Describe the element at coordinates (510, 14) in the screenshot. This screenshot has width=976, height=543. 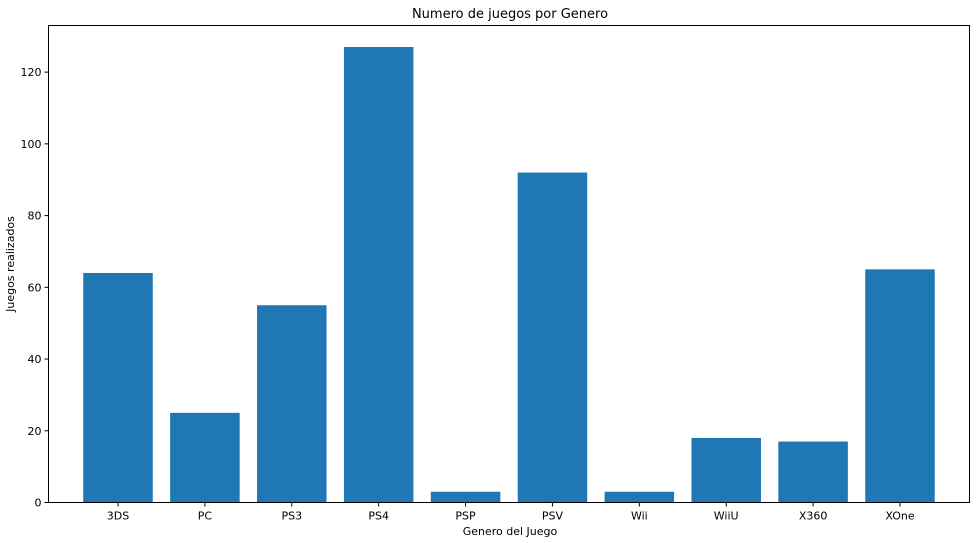
I see `chart-title: Numero de juegos por Genero` at that location.